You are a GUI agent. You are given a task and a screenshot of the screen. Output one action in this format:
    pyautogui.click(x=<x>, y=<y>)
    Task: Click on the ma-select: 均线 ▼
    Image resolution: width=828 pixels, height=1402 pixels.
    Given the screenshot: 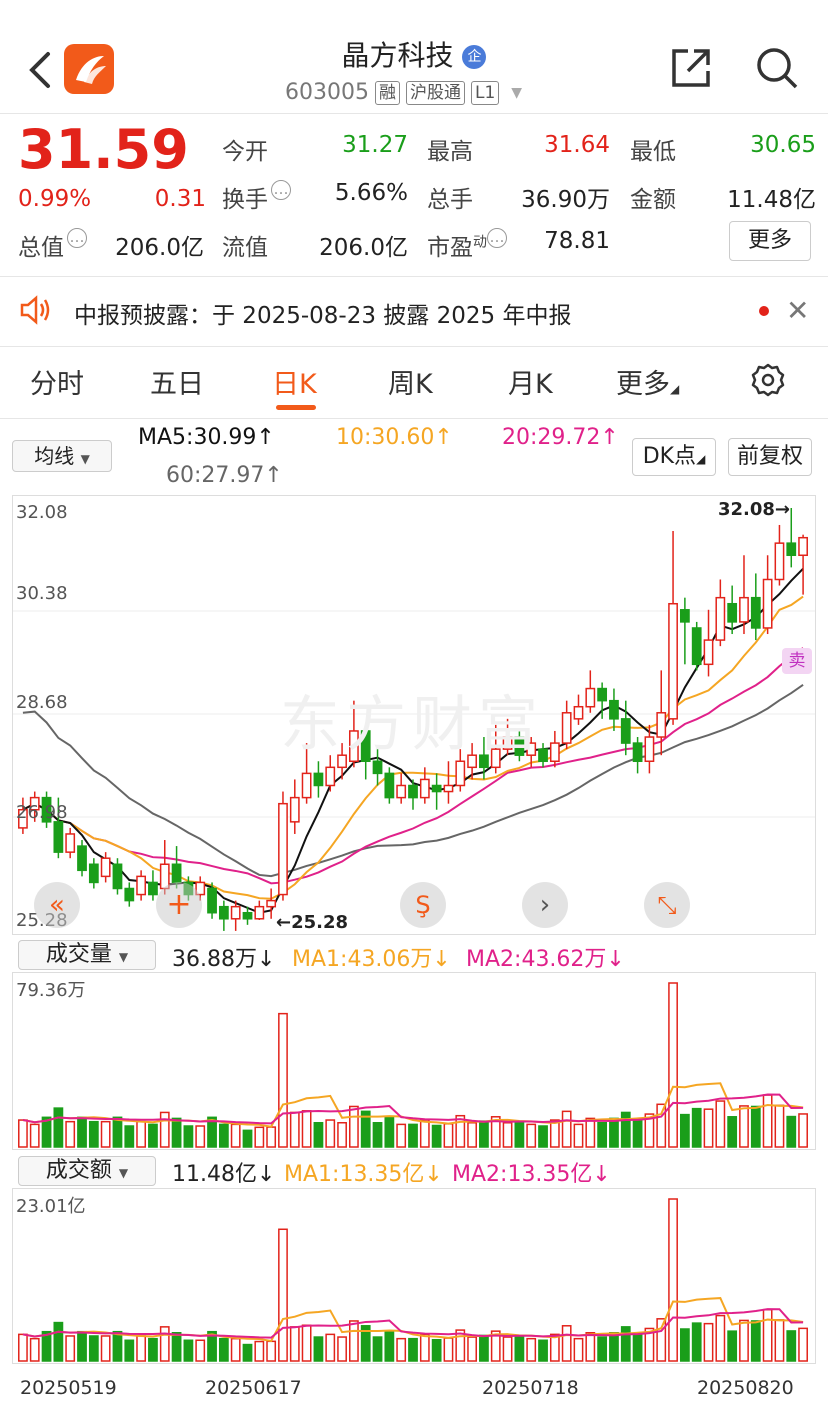 What is the action you would take?
    pyautogui.click(x=62, y=456)
    